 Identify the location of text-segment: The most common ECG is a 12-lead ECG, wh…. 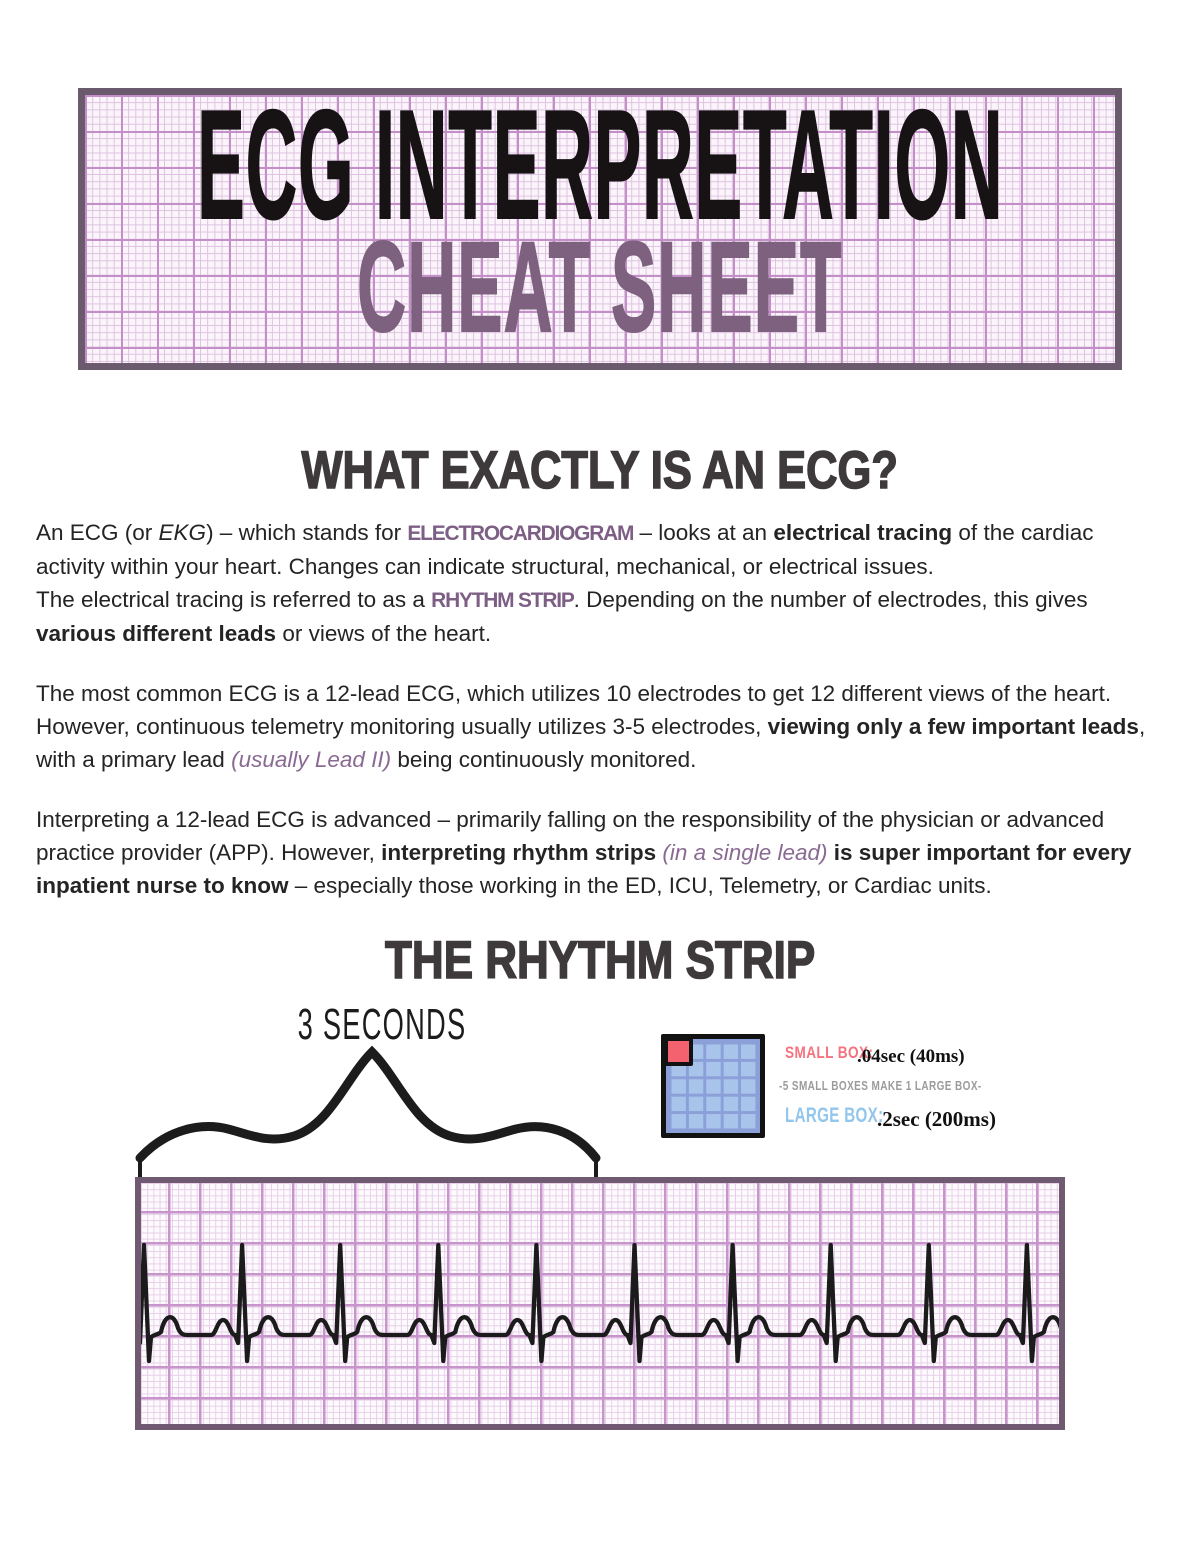
(574, 710).